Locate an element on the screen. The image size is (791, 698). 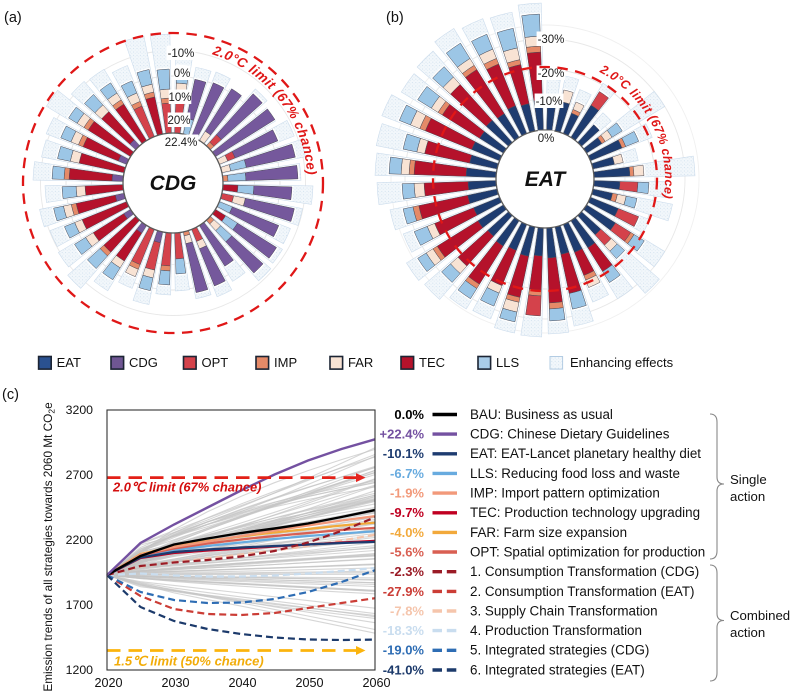
svg-text: 1200 is located at coordinates (80, 670).